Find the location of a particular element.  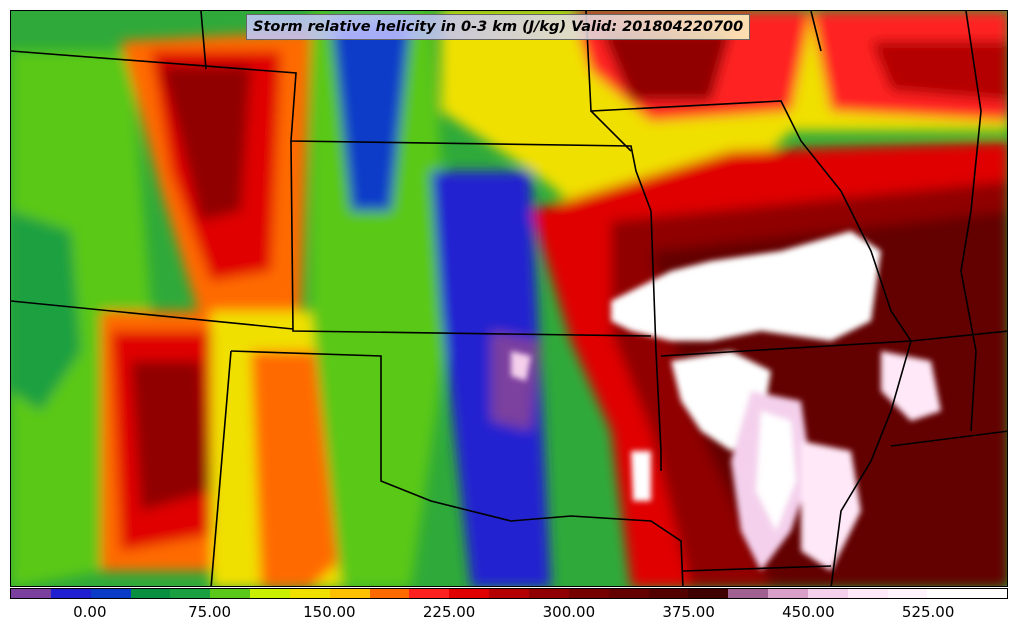

colorbar-tick-label: 225.00 is located at coordinates (449, 612).